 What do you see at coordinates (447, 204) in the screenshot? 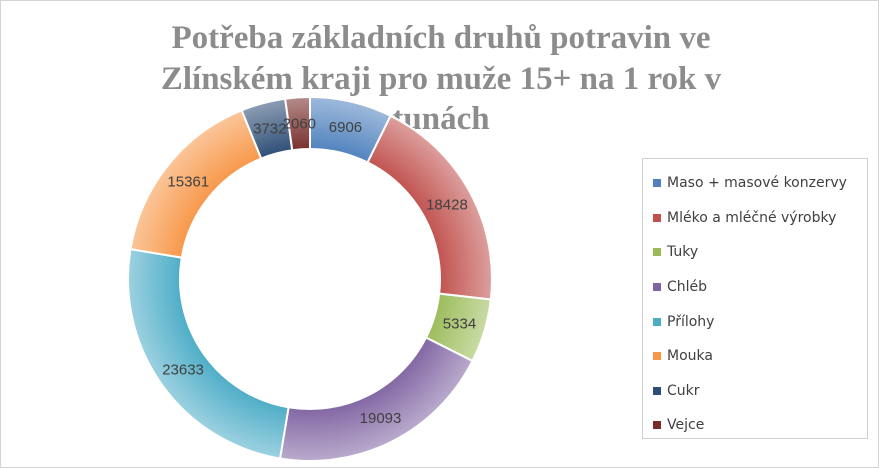
I see `data-label-2: 18428` at bounding box center [447, 204].